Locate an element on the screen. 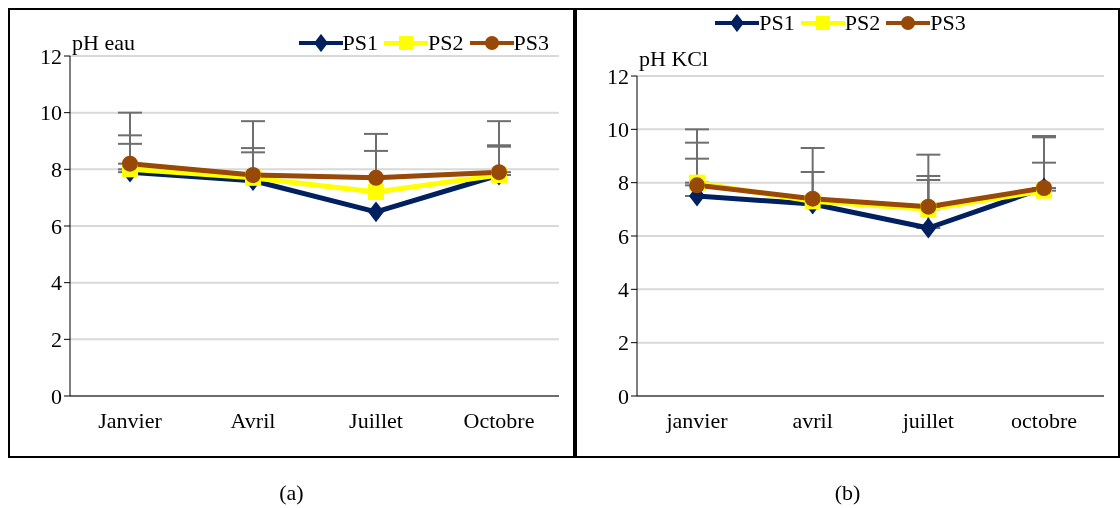 Image resolution: width=1120 pixels, height=508 pixels. text: (b) is located at coordinates (847, 493).